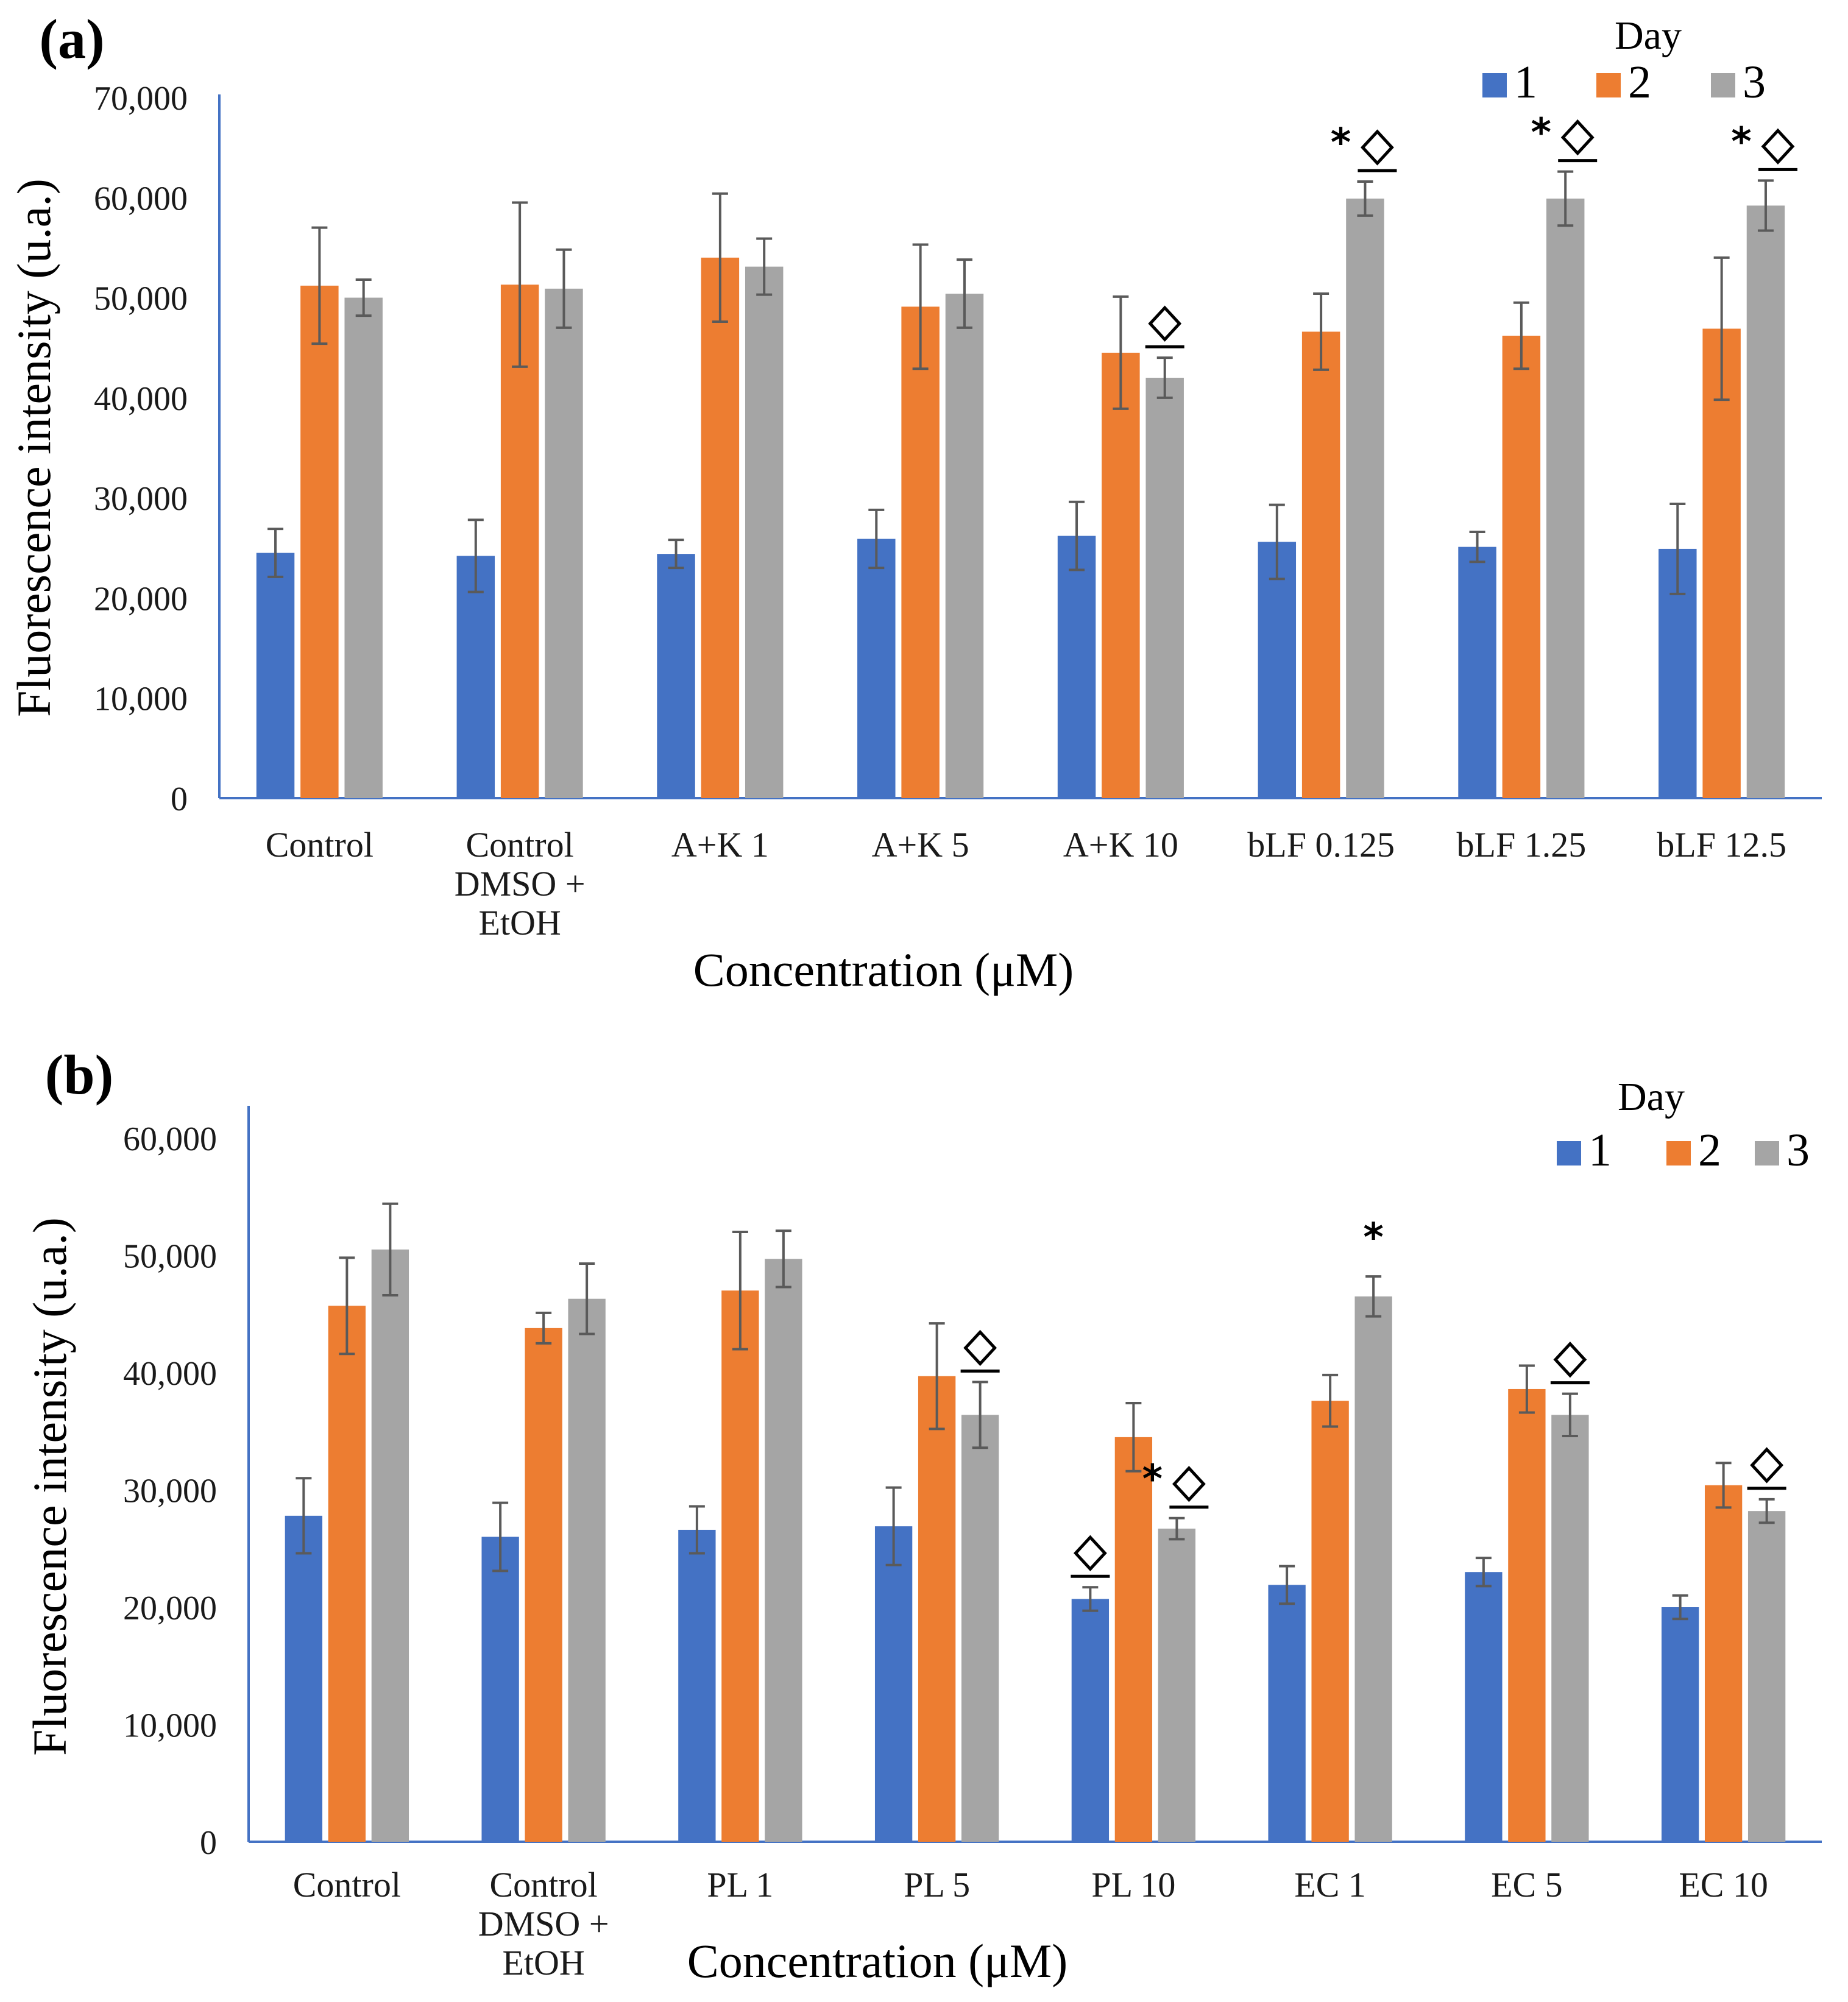  I want to click on x-category-label: A+K 5, so click(920, 845).